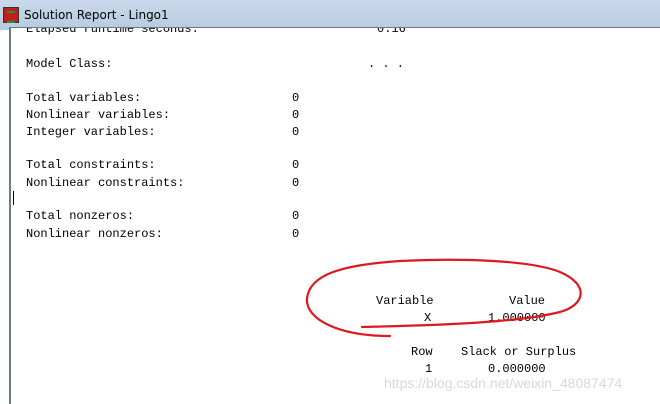 The image size is (660, 404). What do you see at coordinates (91, 132) in the screenshot?
I see `stat-label: Integer variables:` at bounding box center [91, 132].